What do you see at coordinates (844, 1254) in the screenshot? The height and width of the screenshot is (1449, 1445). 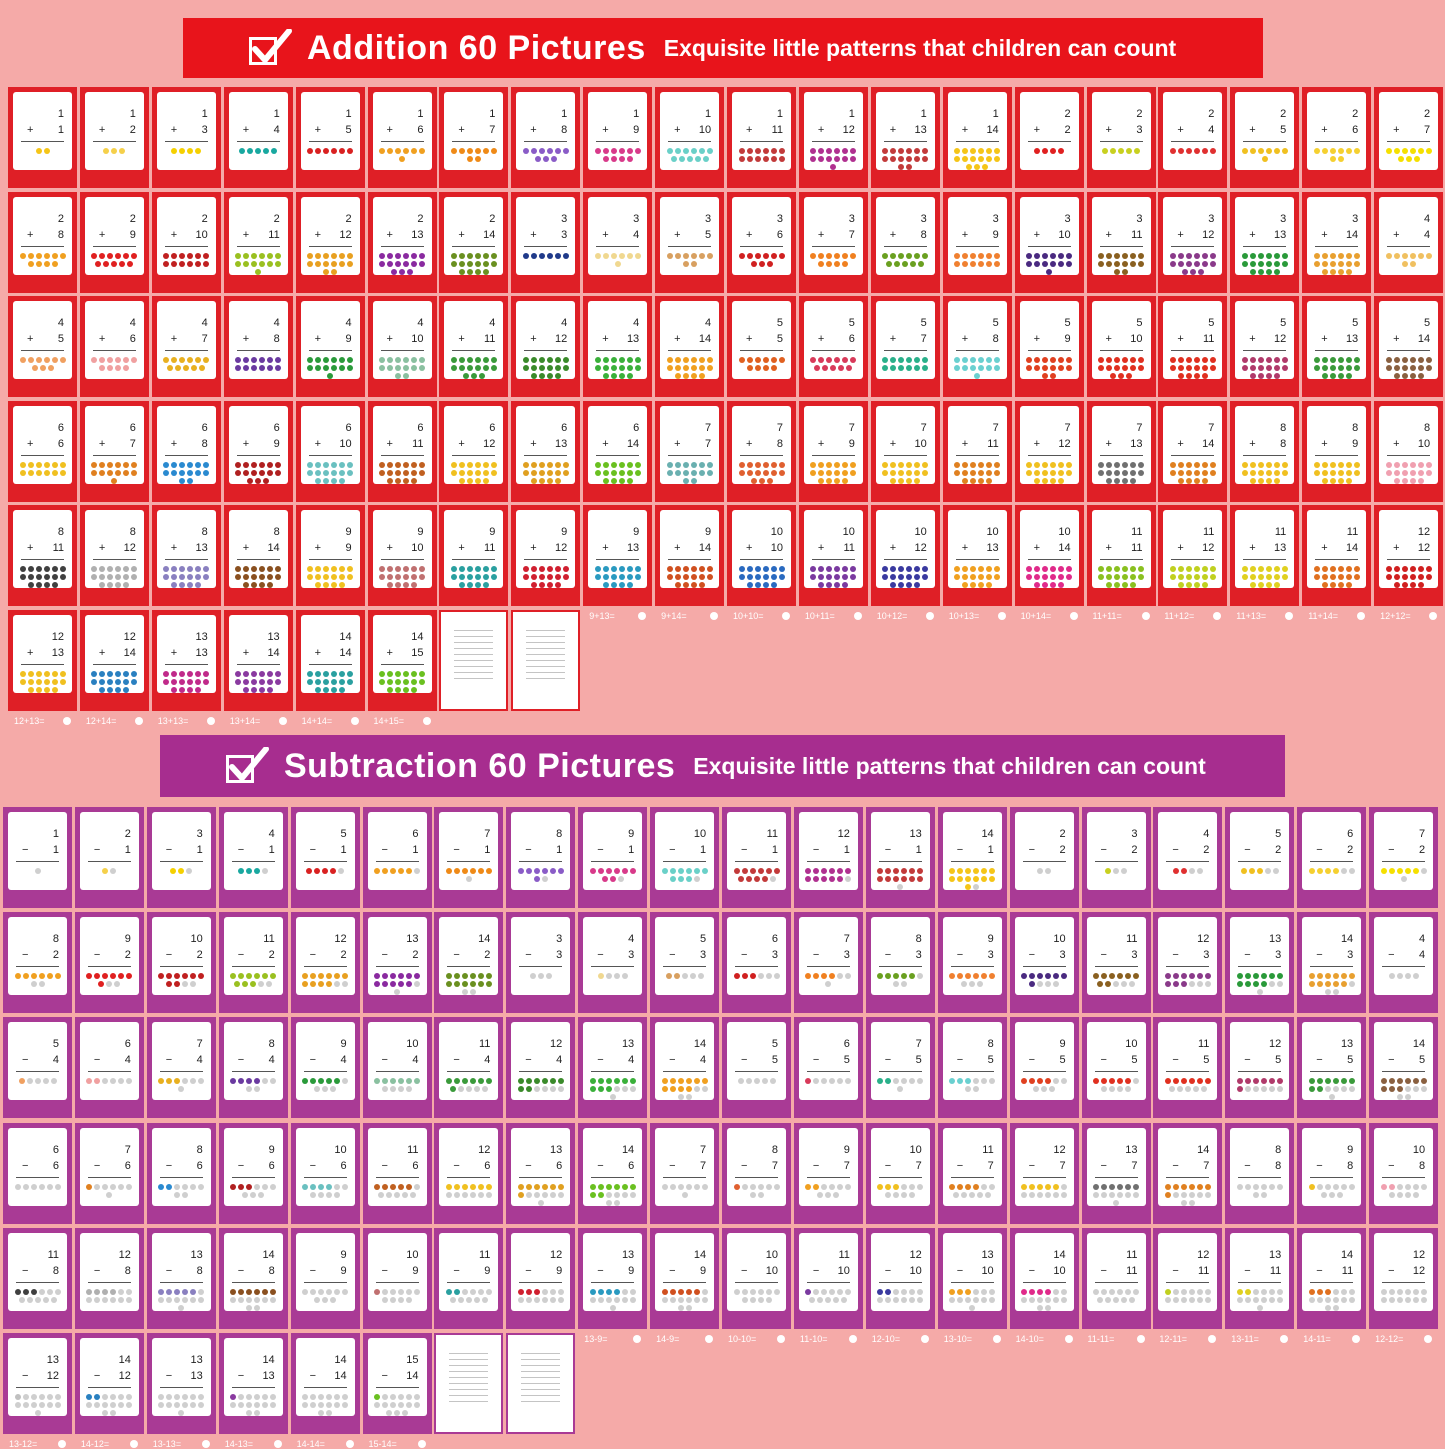 I see `card-top-number: 11` at bounding box center [844, 1254].